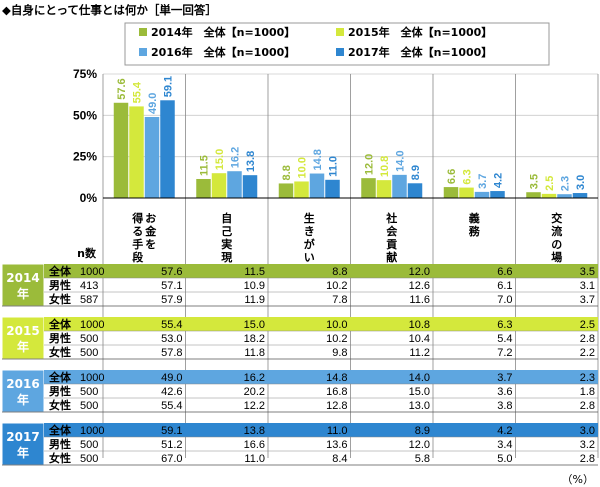 The width and height of the screenshot is (600, 487). What do you see at coordinates (334, 166) in the screenshot?
I see `data-label: 11.0` at bounding box center [334, 166].